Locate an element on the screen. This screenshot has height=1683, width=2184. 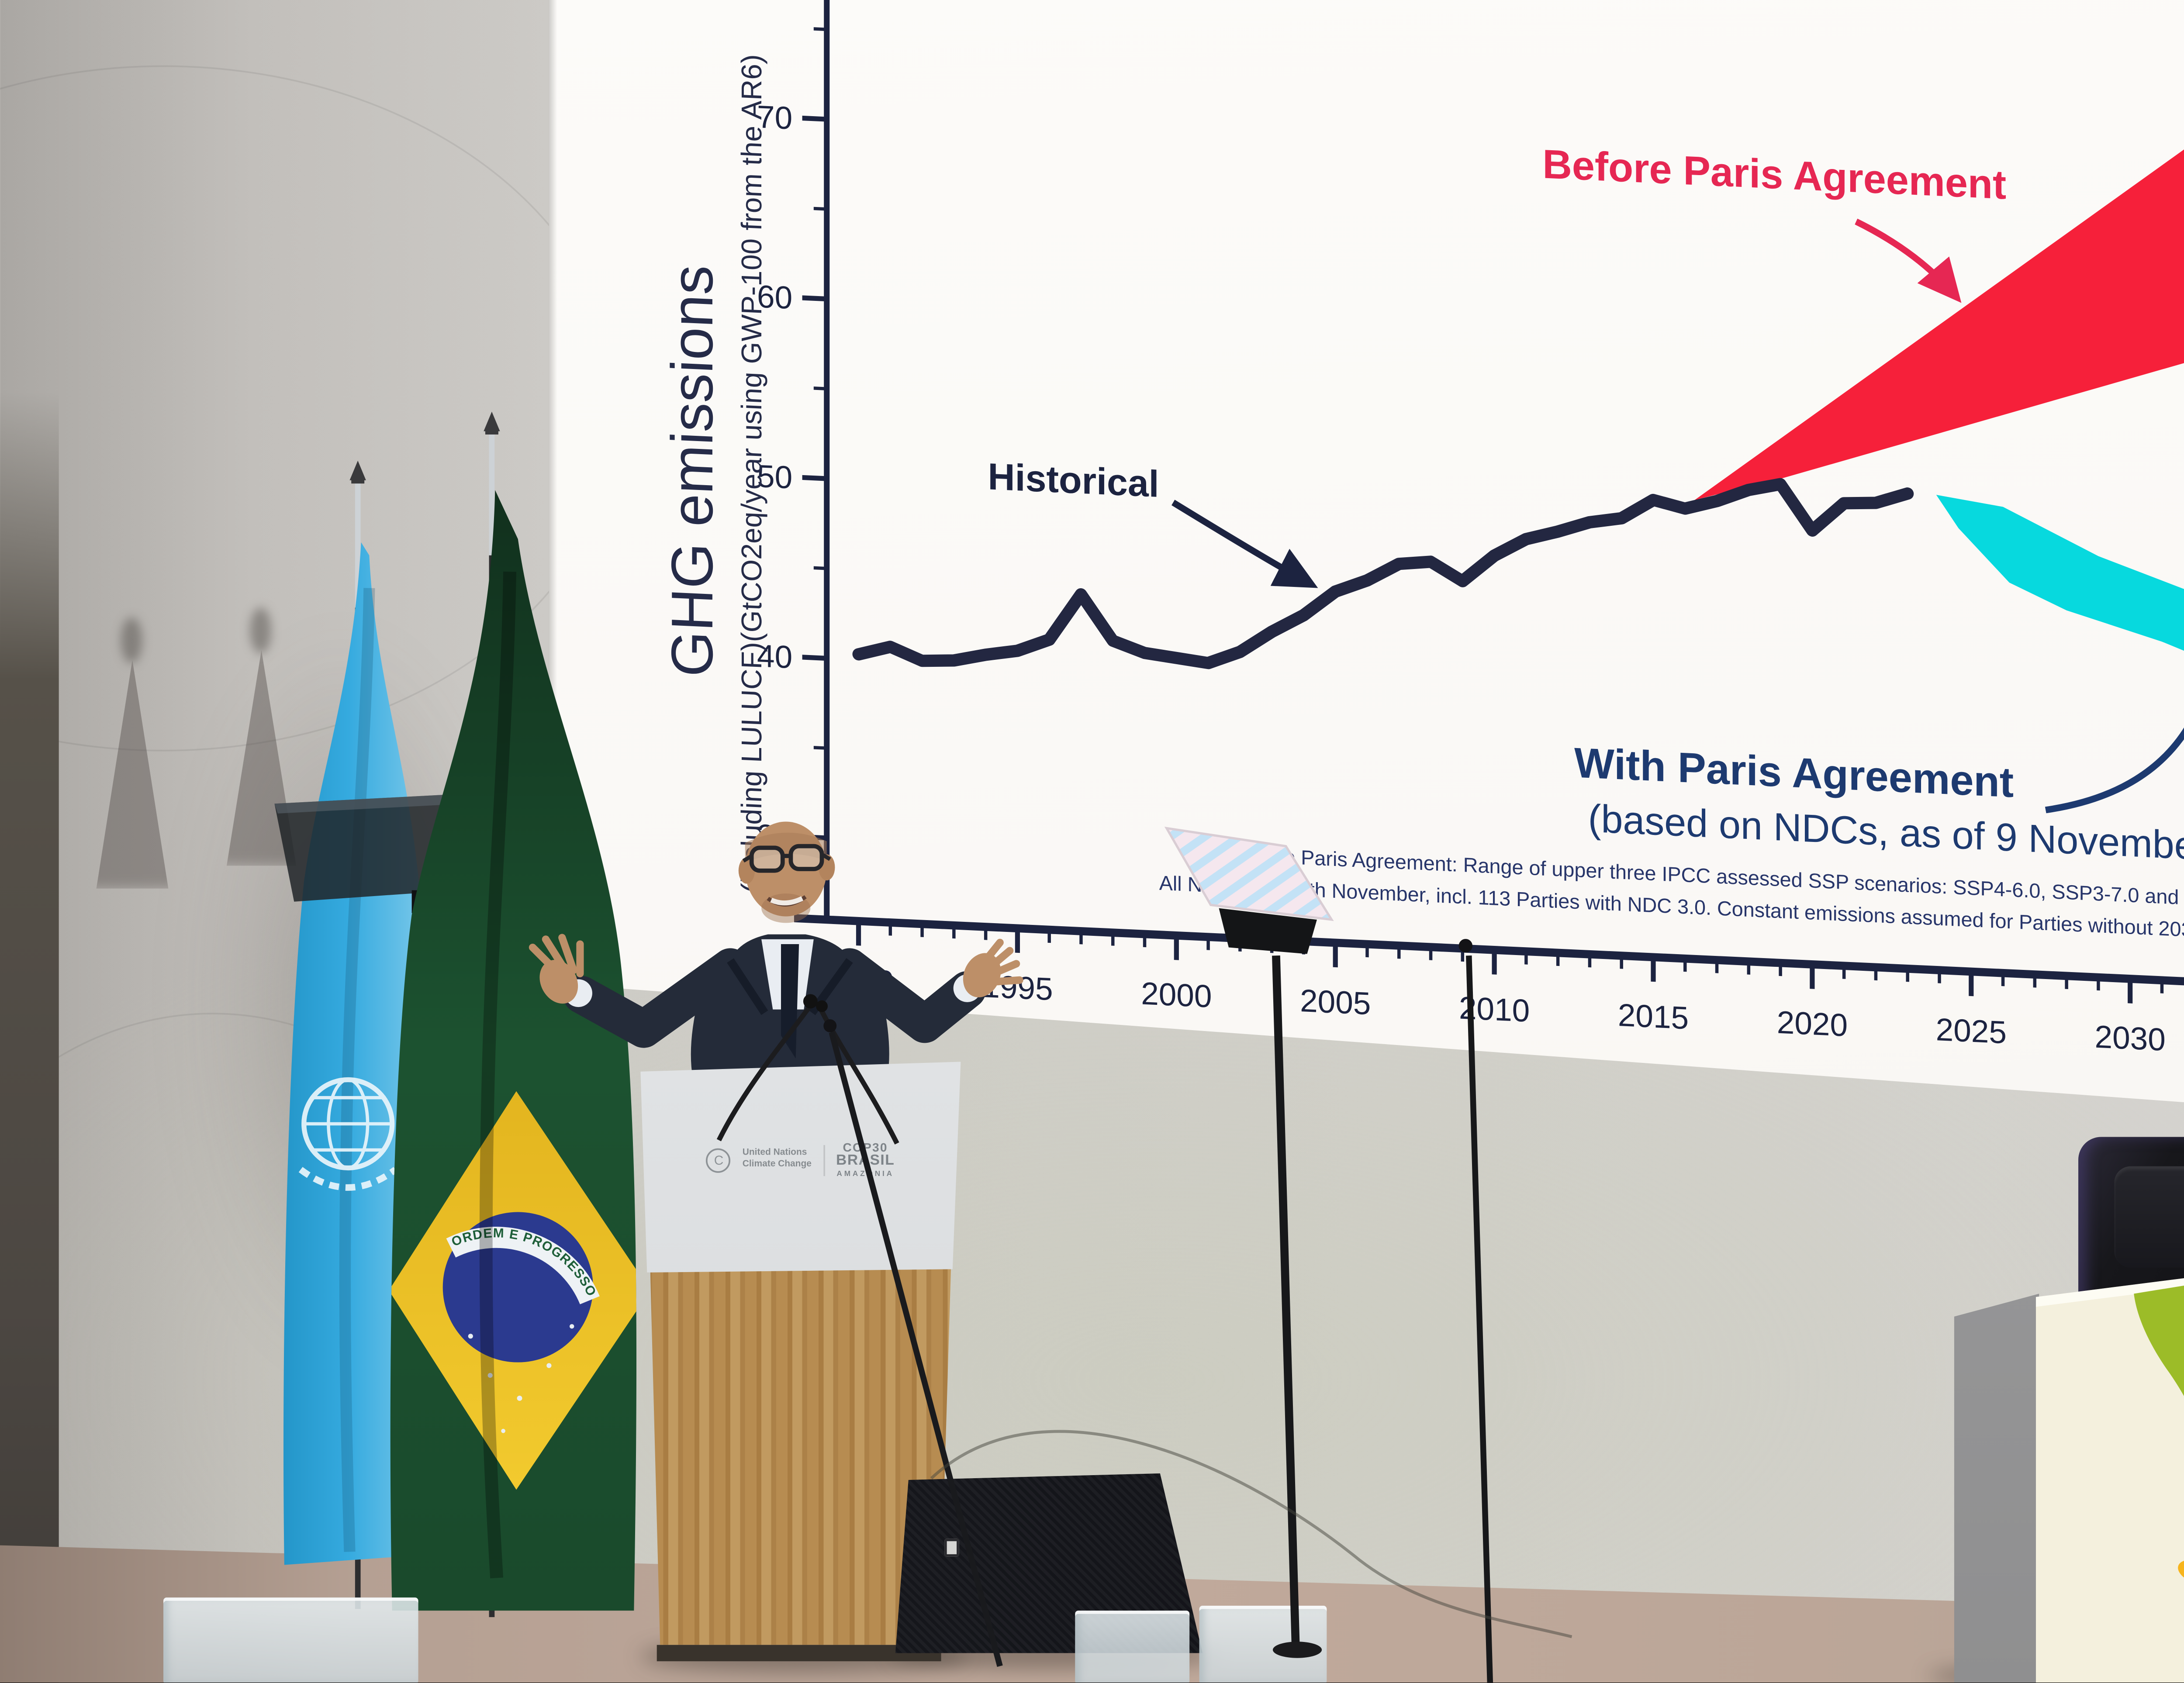
un-emblem is located at coordinates (347, 1134).